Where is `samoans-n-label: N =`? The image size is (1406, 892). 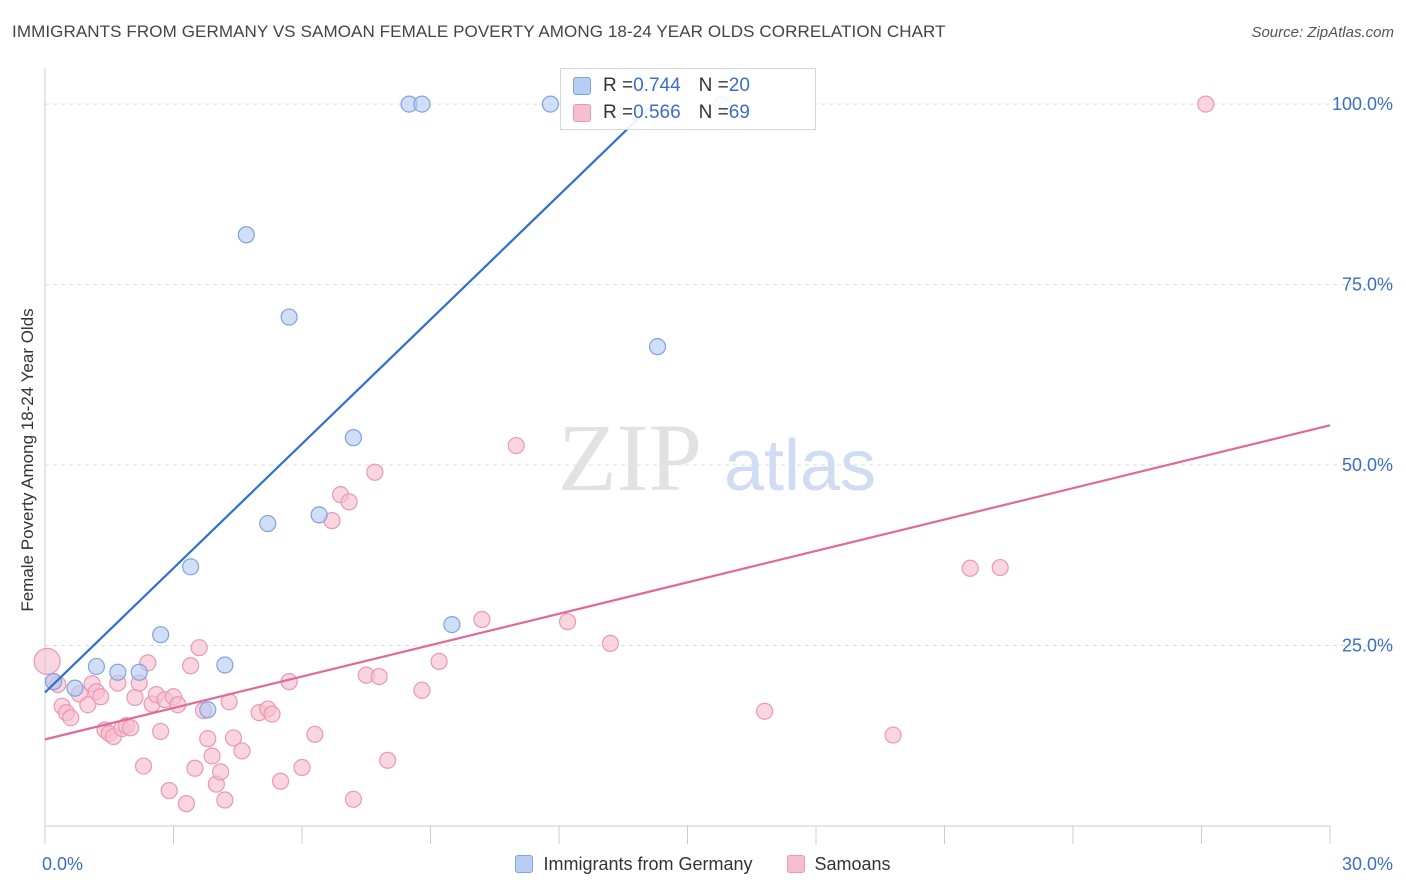 samoans-n-label: N = is located at coordinates (713, 112).